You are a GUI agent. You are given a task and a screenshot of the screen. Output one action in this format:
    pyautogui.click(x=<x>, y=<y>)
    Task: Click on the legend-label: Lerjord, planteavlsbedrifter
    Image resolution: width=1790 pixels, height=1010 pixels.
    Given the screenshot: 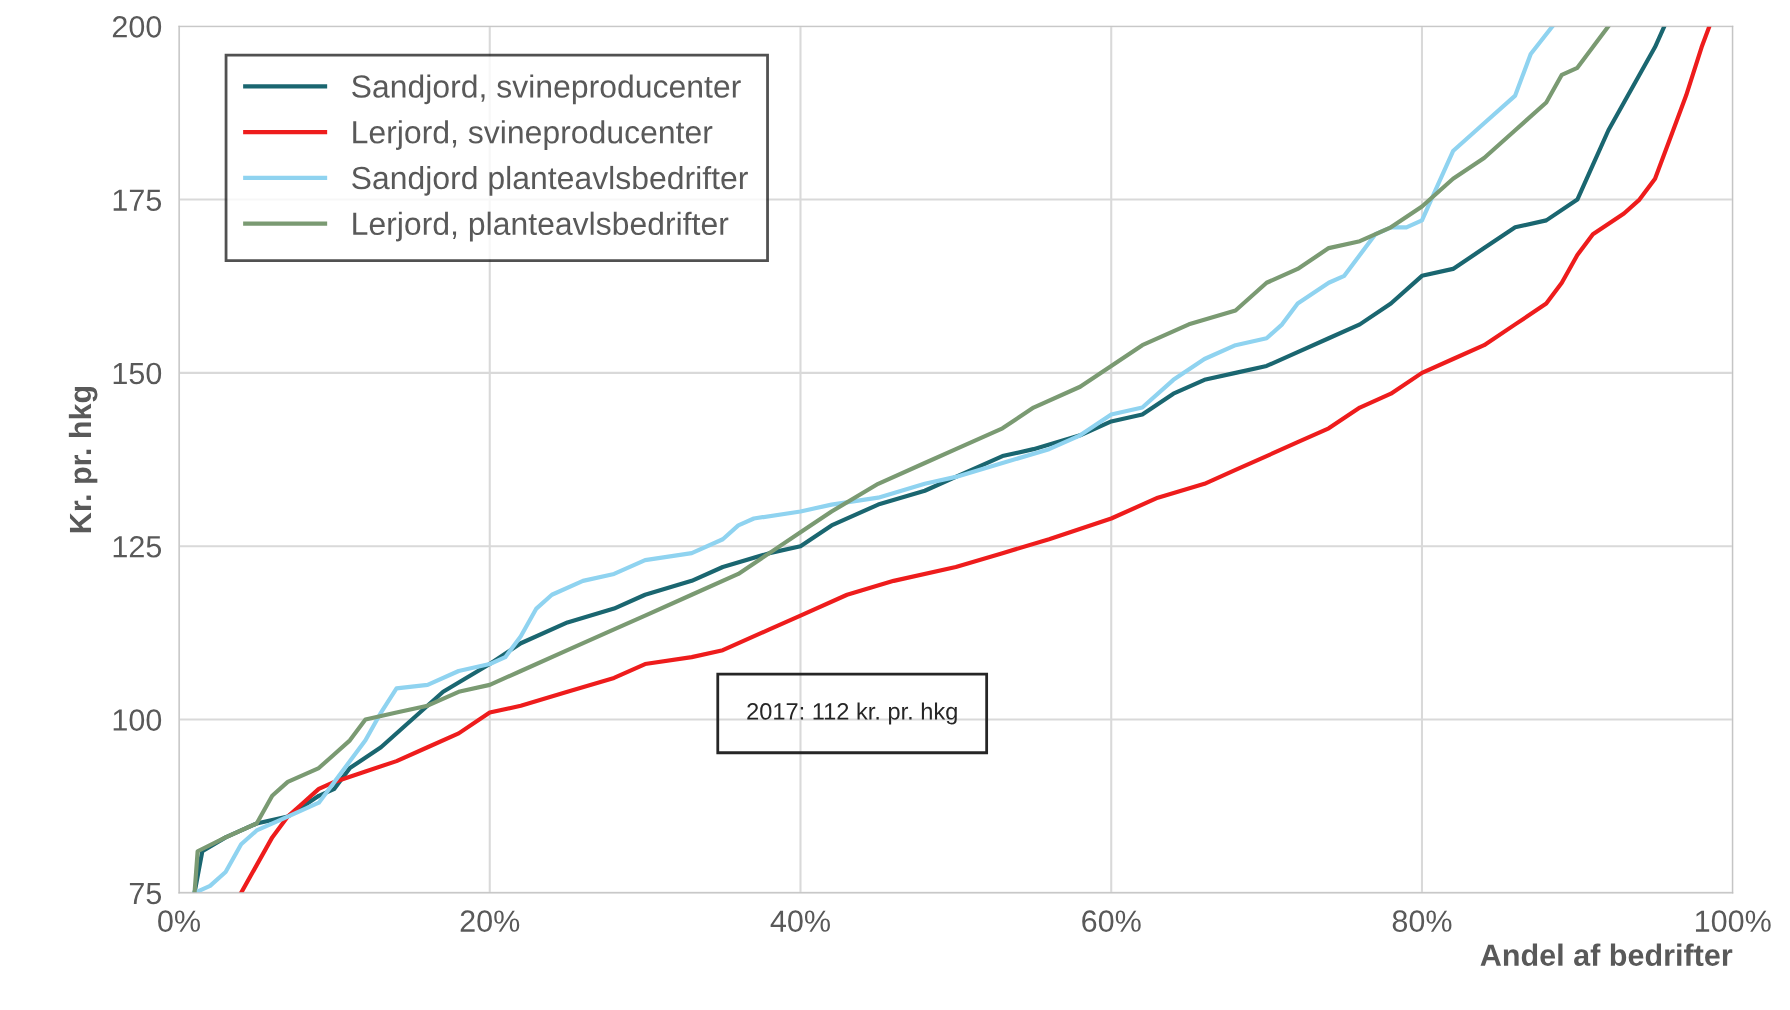 What is the action you would take?
    pyautogui.click(x=541, y=226)
    